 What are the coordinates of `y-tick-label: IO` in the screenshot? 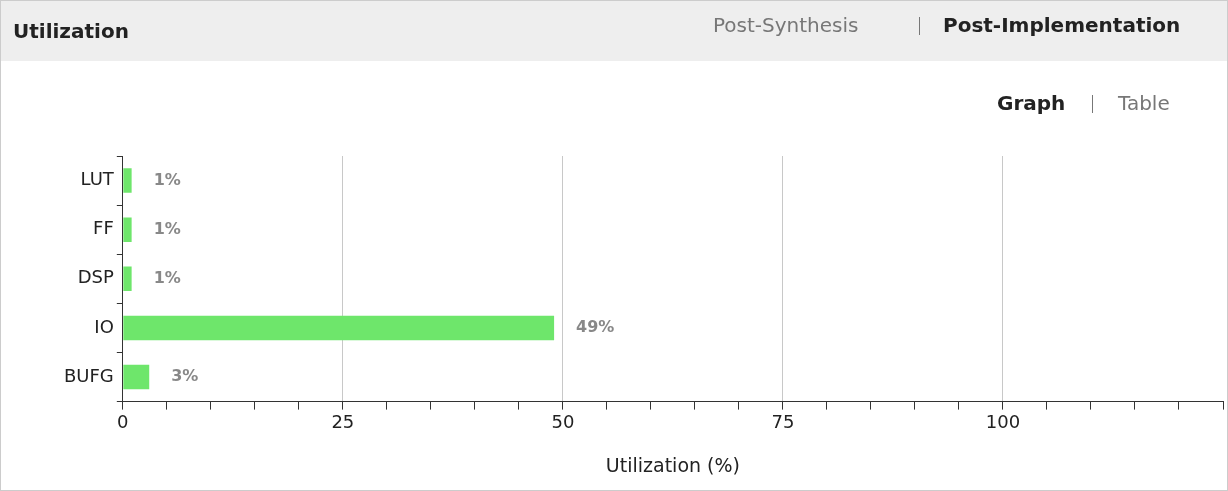 It's located at (104, 326).